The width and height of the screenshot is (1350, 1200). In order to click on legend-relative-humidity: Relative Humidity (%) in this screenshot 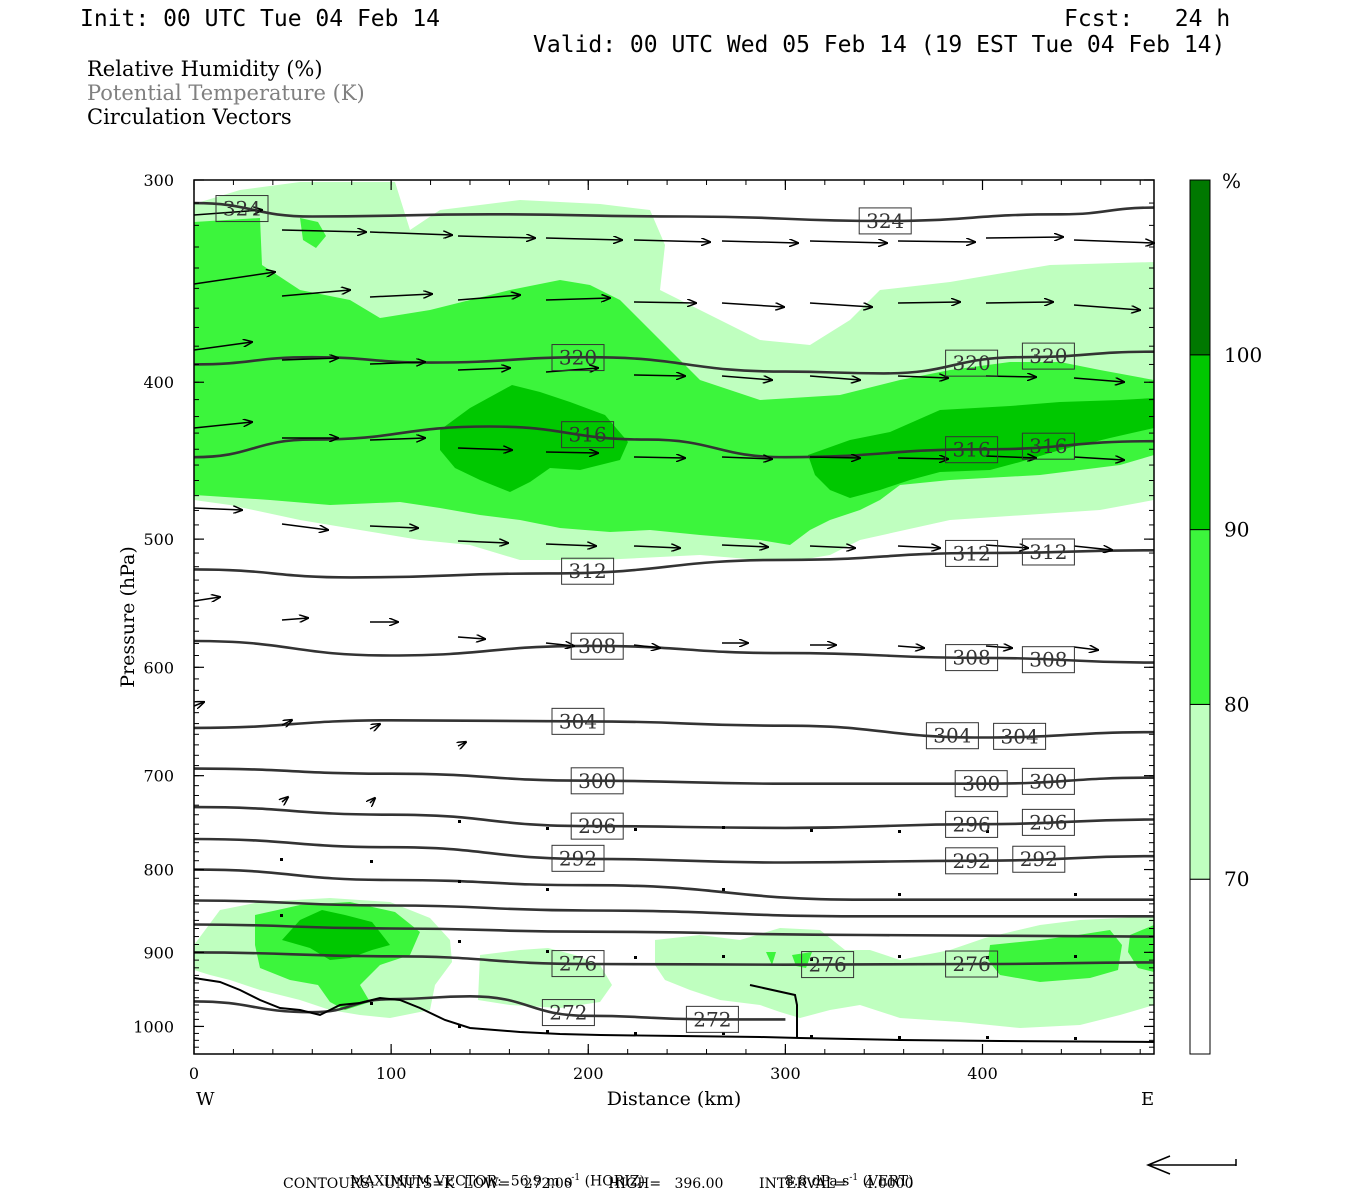, I will do `click(205, 69)`.